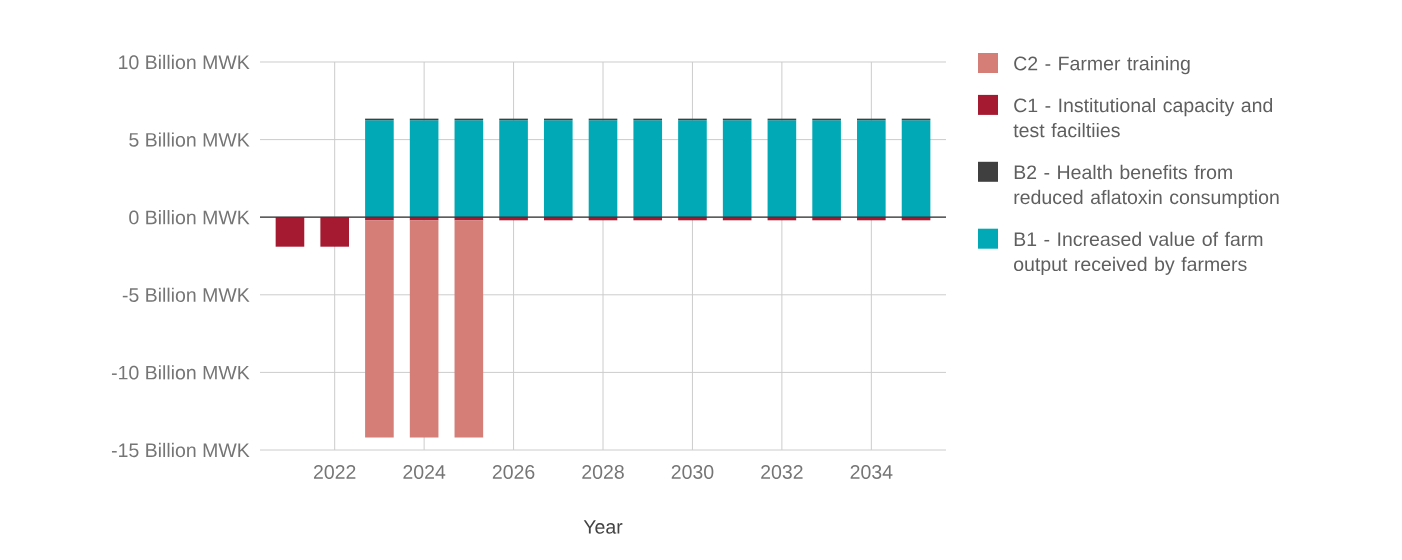 This screenshot has width=1402, height=560. I want to click on y-tick-label: -10 Billion MWK, so click(180, 372).